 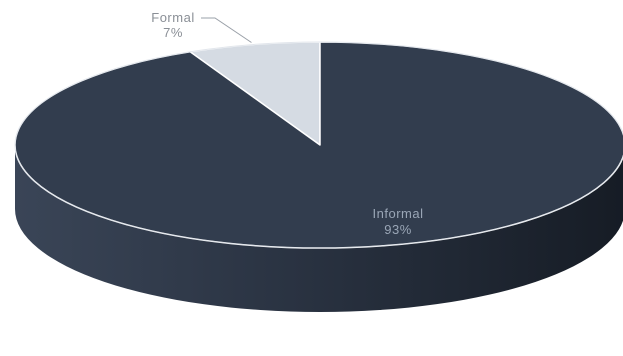 I want to click on formal-leader-line, so click(x=226, y=30).